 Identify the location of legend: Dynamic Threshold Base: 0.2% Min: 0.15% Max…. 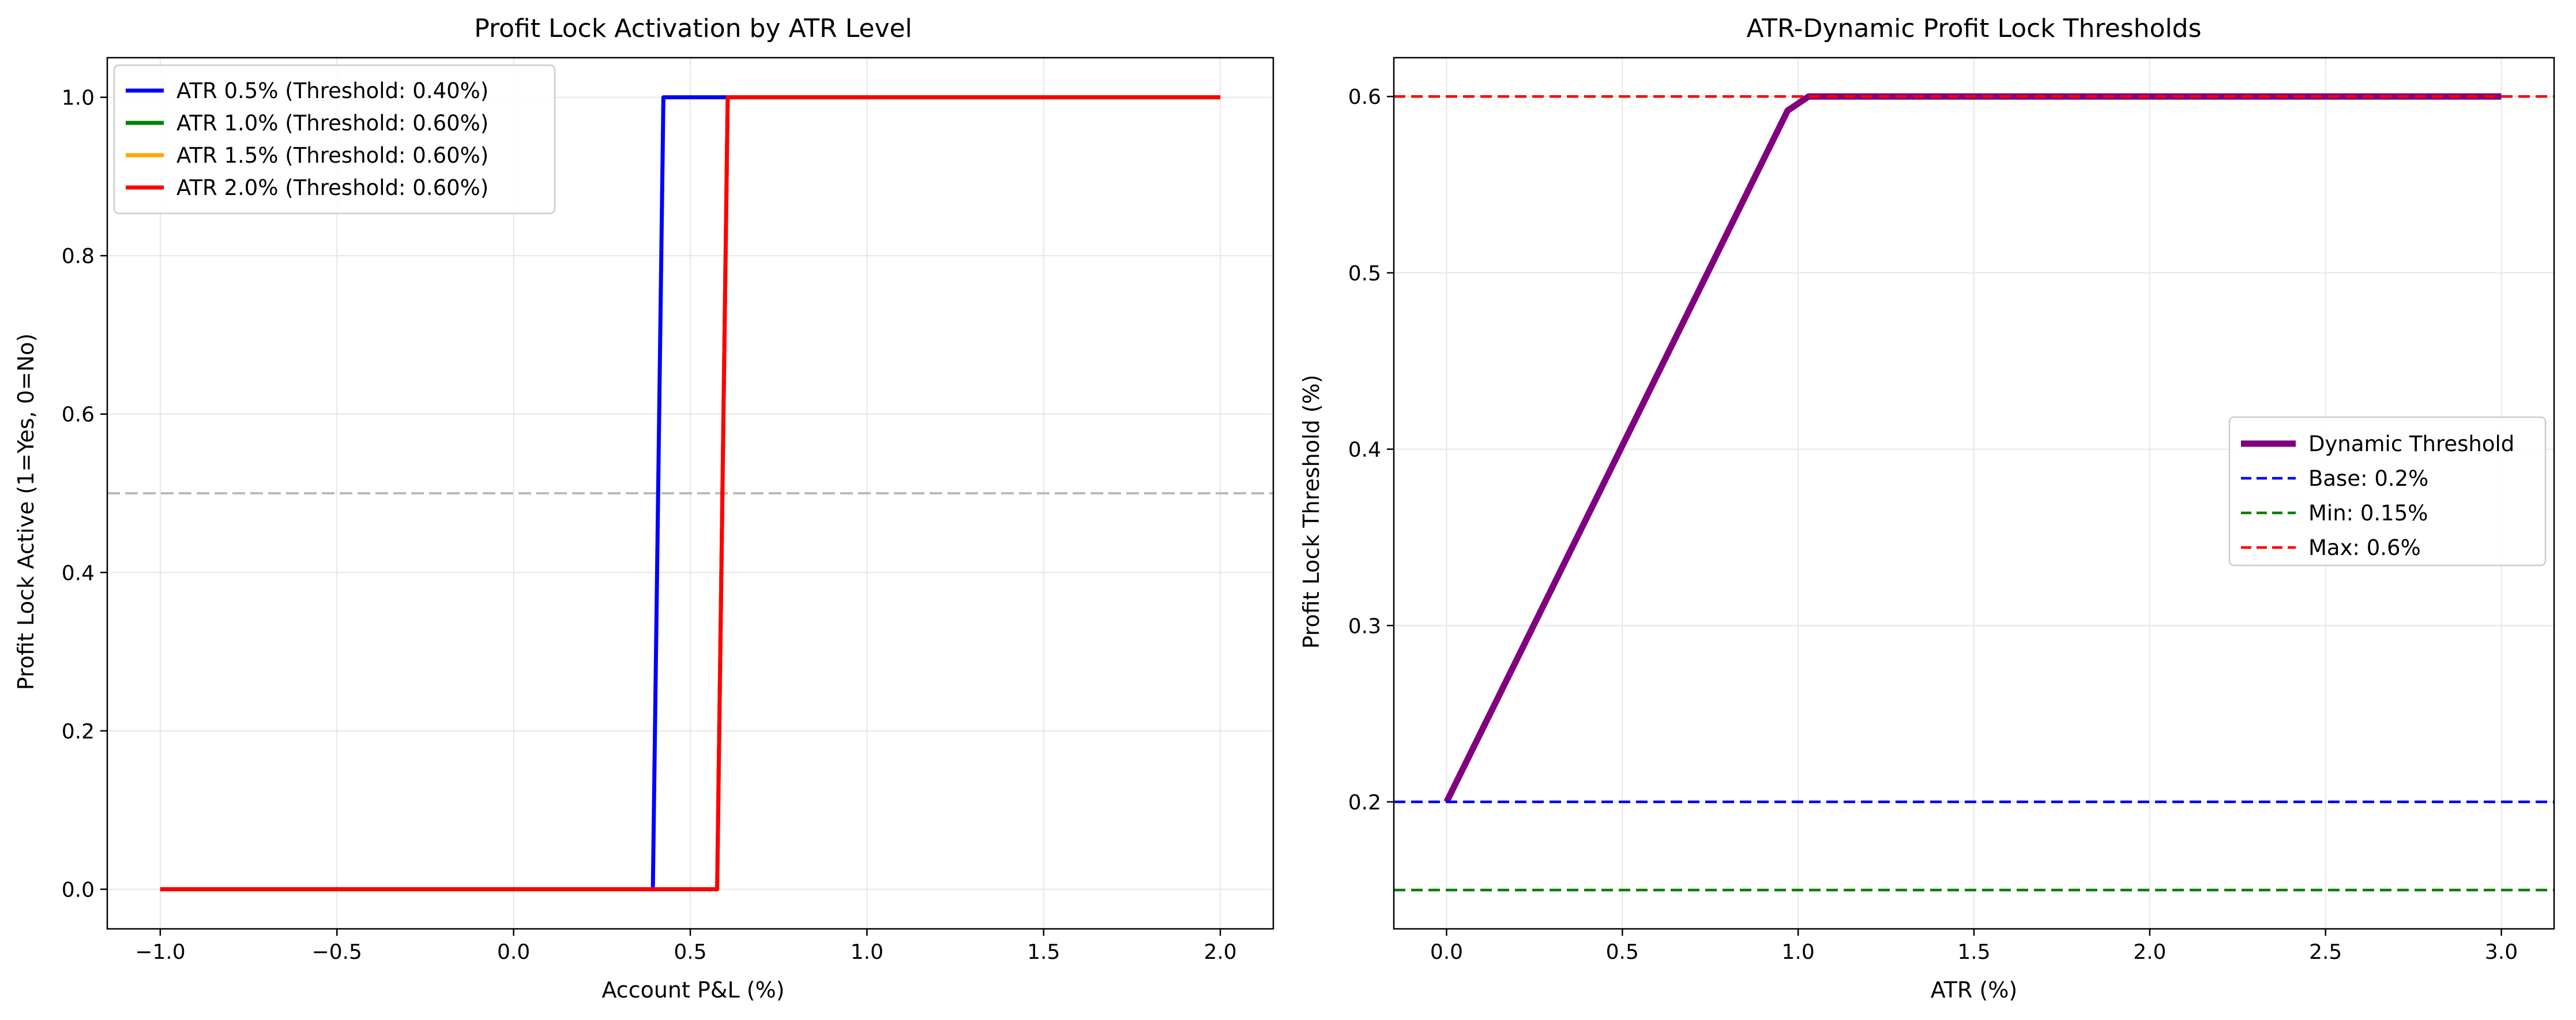
(2387, 491).